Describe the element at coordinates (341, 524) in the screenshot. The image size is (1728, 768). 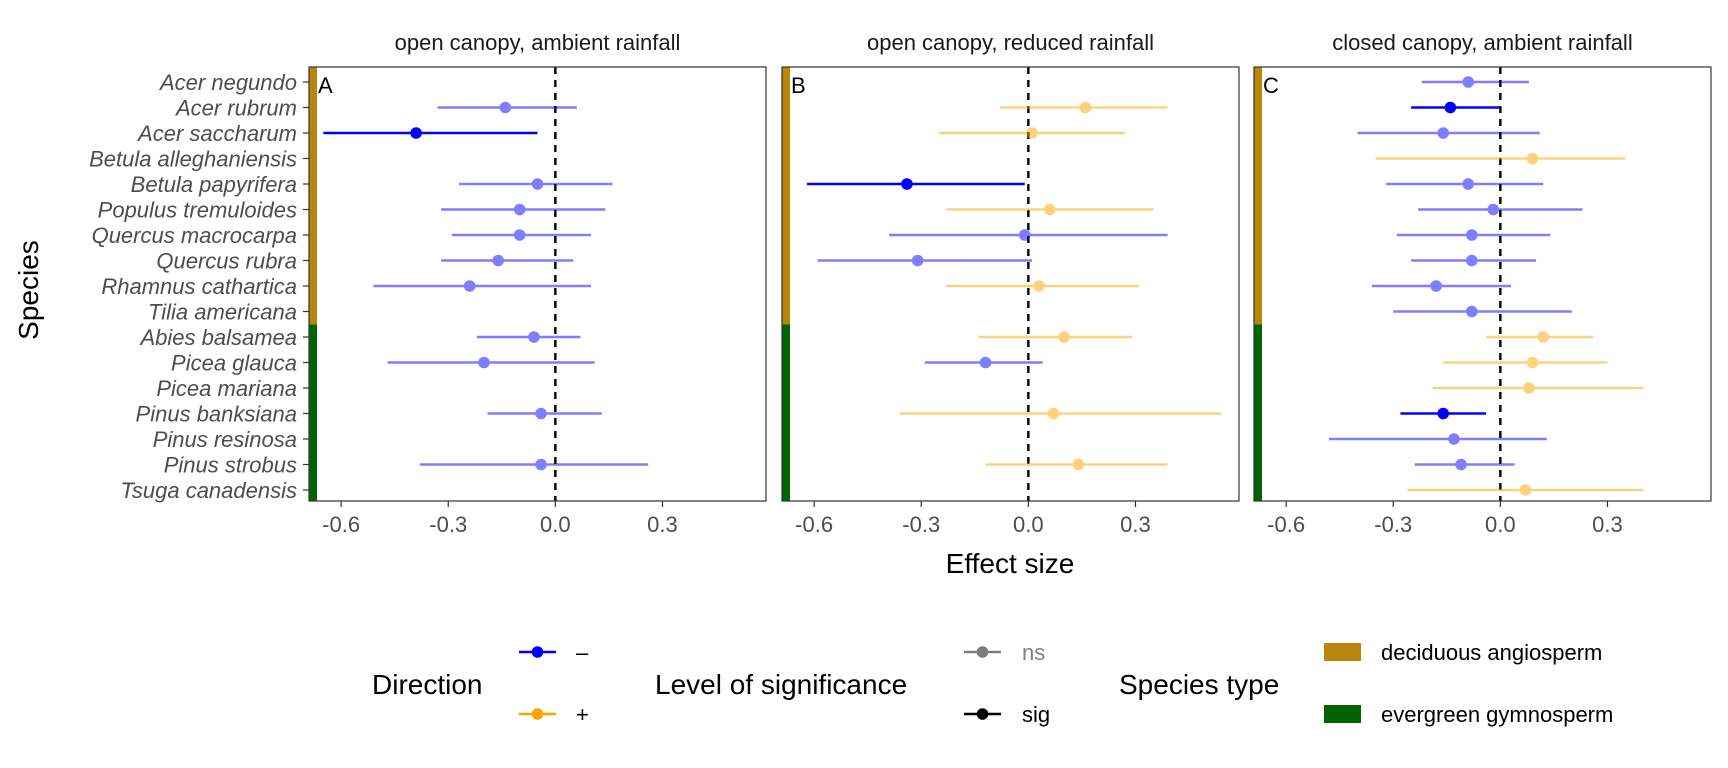
I see `x-tick-label: -0.6` at that location.